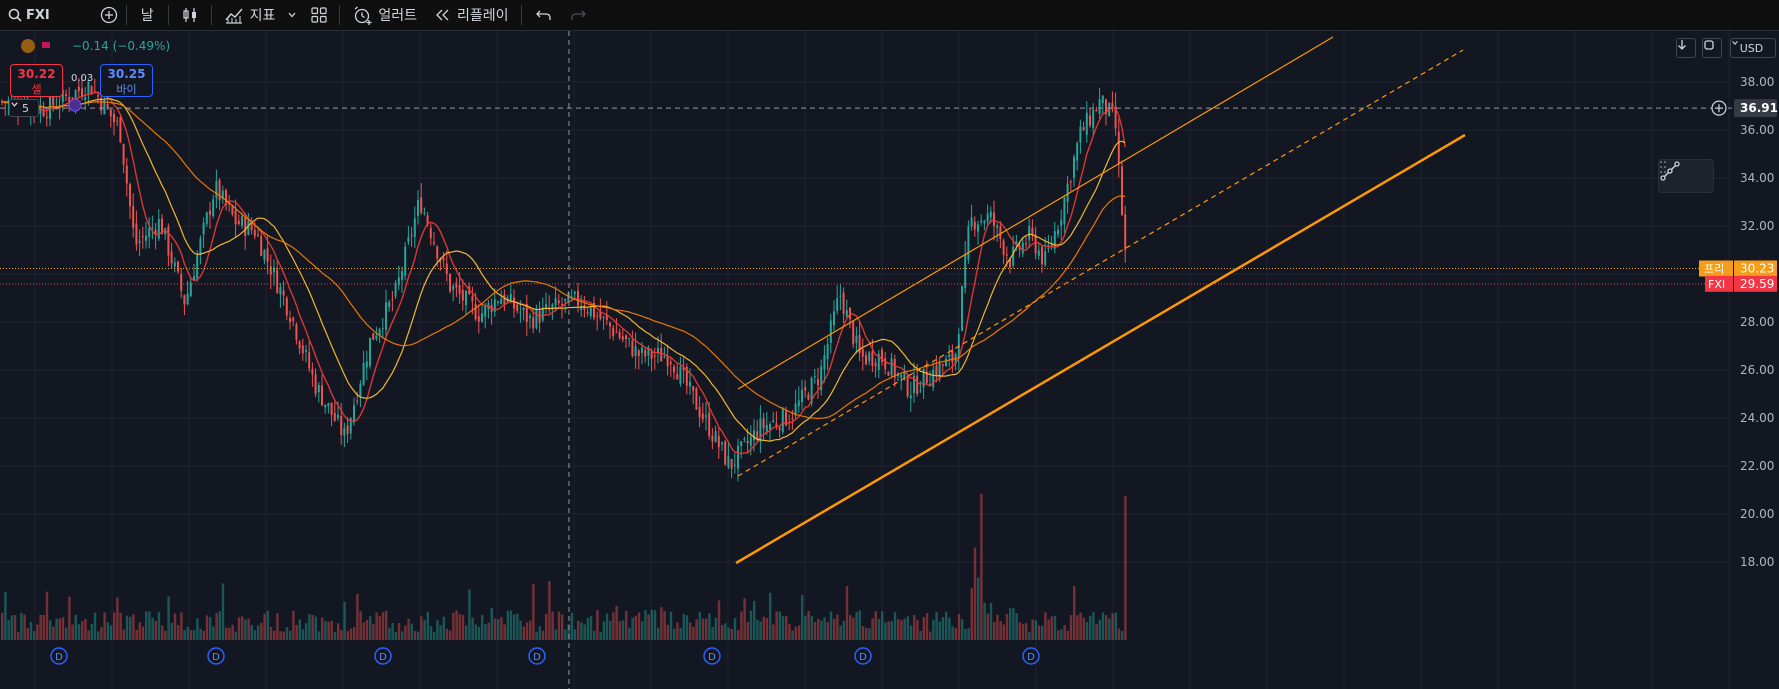 This screenshot has width=1779, height=689. What do you see at coordinates (126, 80) in the screenshot?
I see `buy-button: 30.25 바이` at bounding box center [126, 80].